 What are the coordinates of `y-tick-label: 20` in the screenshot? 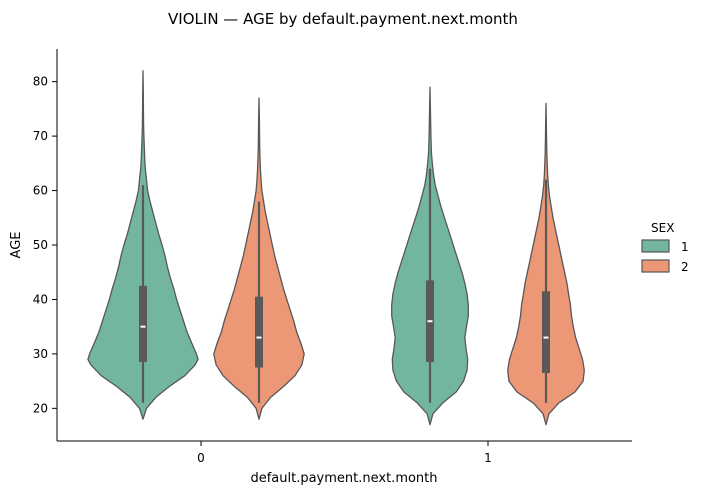 It's located at (40, 408).